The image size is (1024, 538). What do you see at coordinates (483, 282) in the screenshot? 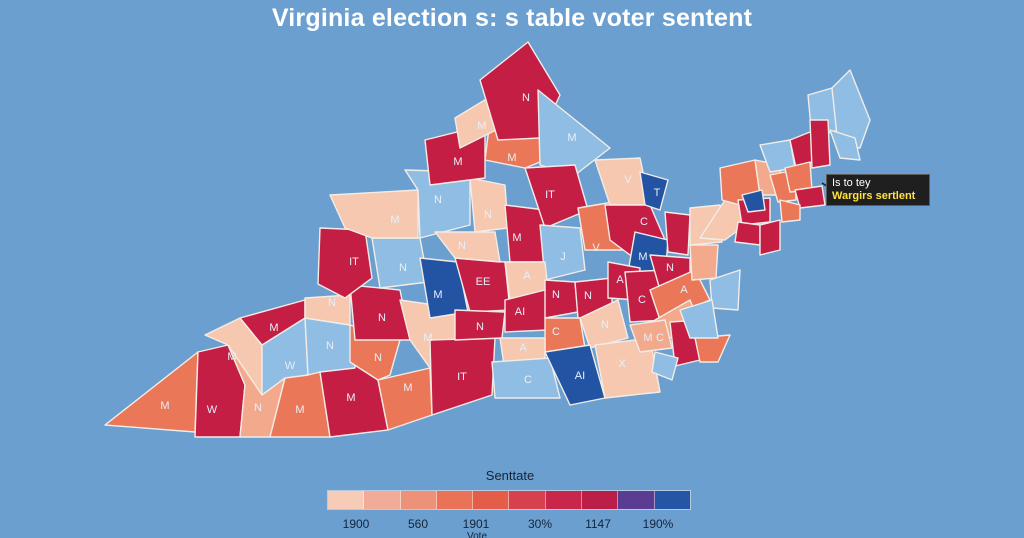
I see `county-label: EE` at bounding box center [483, 282].